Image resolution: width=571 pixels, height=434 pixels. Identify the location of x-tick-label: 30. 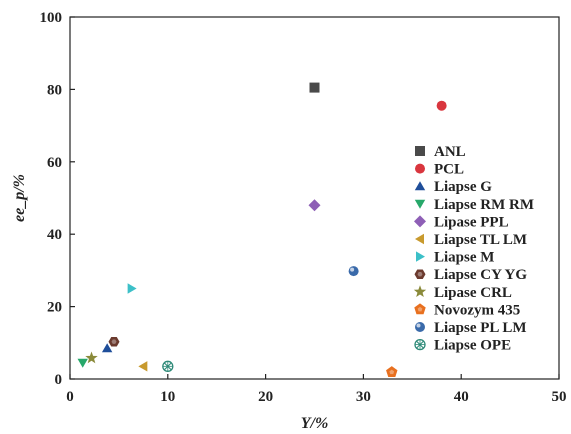
(363, 397).